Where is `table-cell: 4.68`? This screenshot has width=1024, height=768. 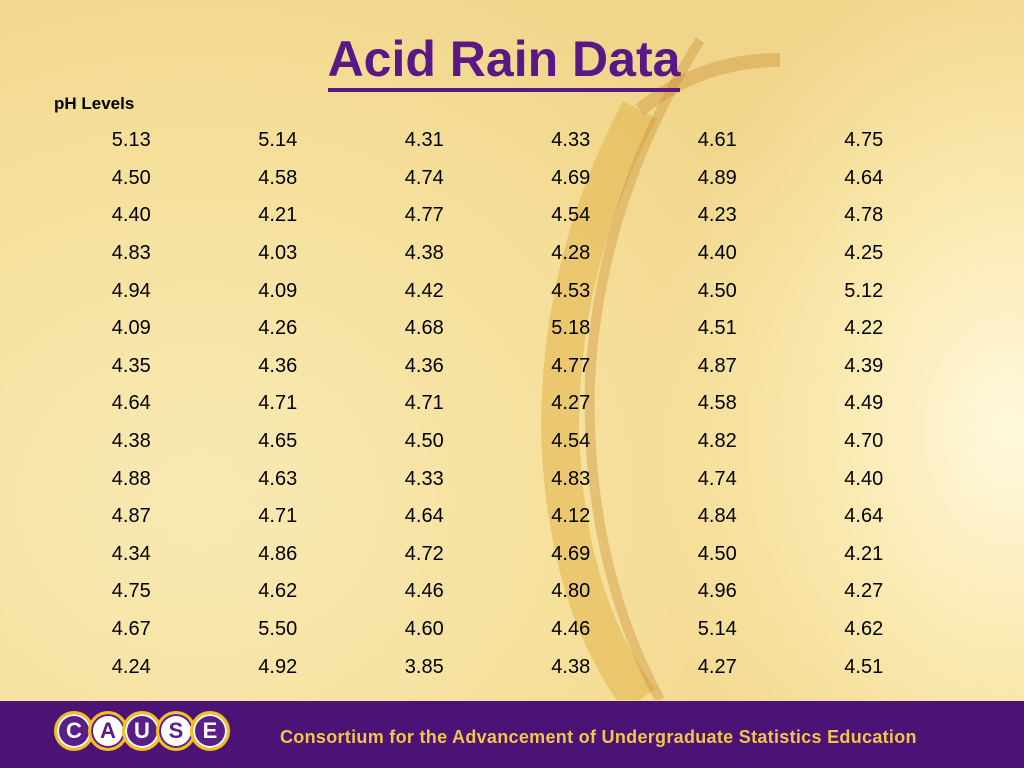
table-cell: 4.68 is located at coordinates (424, 328).